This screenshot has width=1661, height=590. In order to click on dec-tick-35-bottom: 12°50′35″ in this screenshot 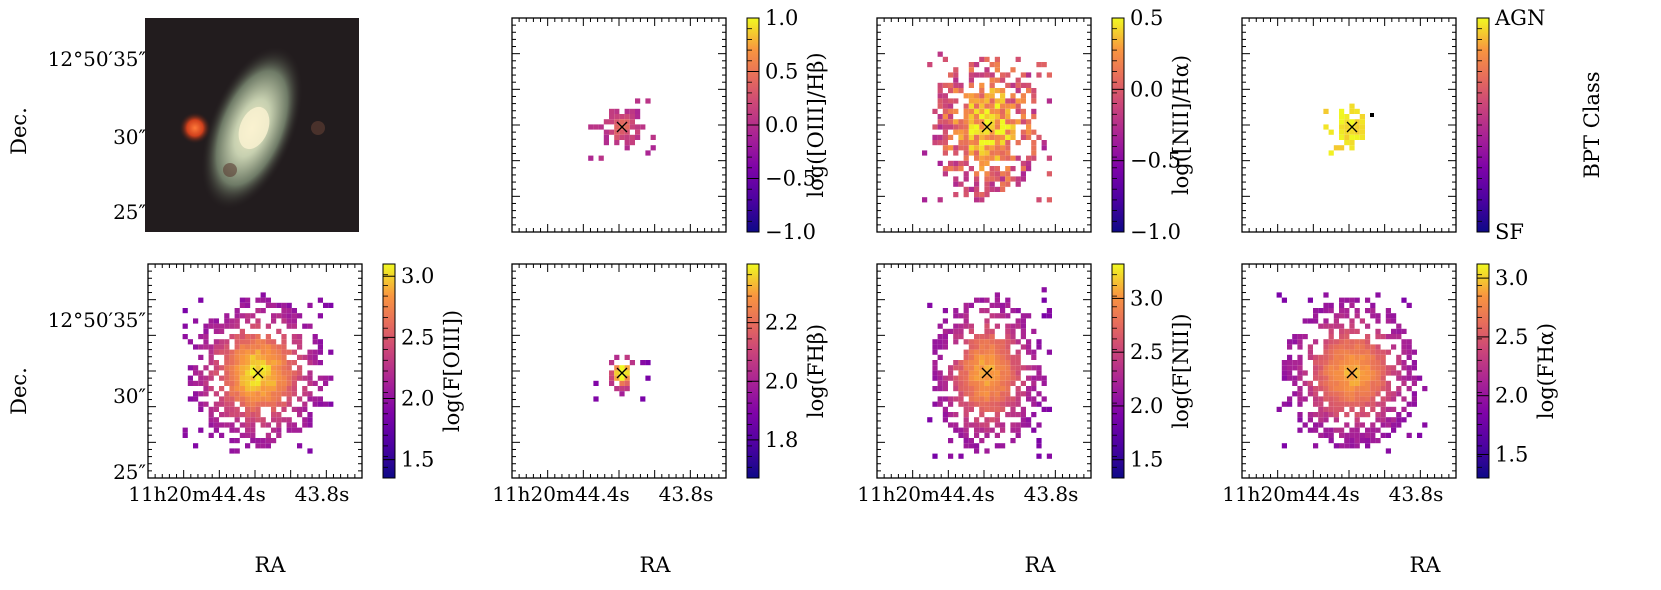, I will do `click(97, 320)`.